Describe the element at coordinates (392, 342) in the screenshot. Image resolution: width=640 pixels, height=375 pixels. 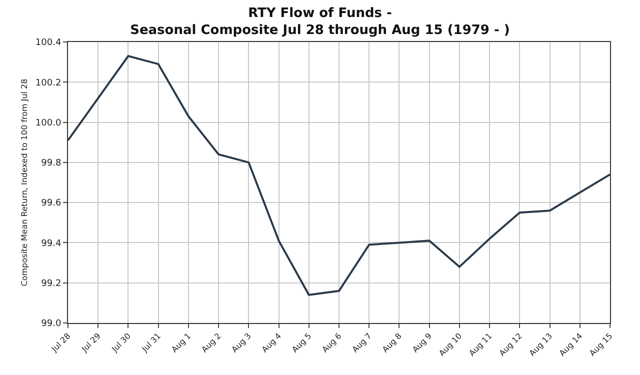
I see `x-tick-label: Aug 8` at that location.